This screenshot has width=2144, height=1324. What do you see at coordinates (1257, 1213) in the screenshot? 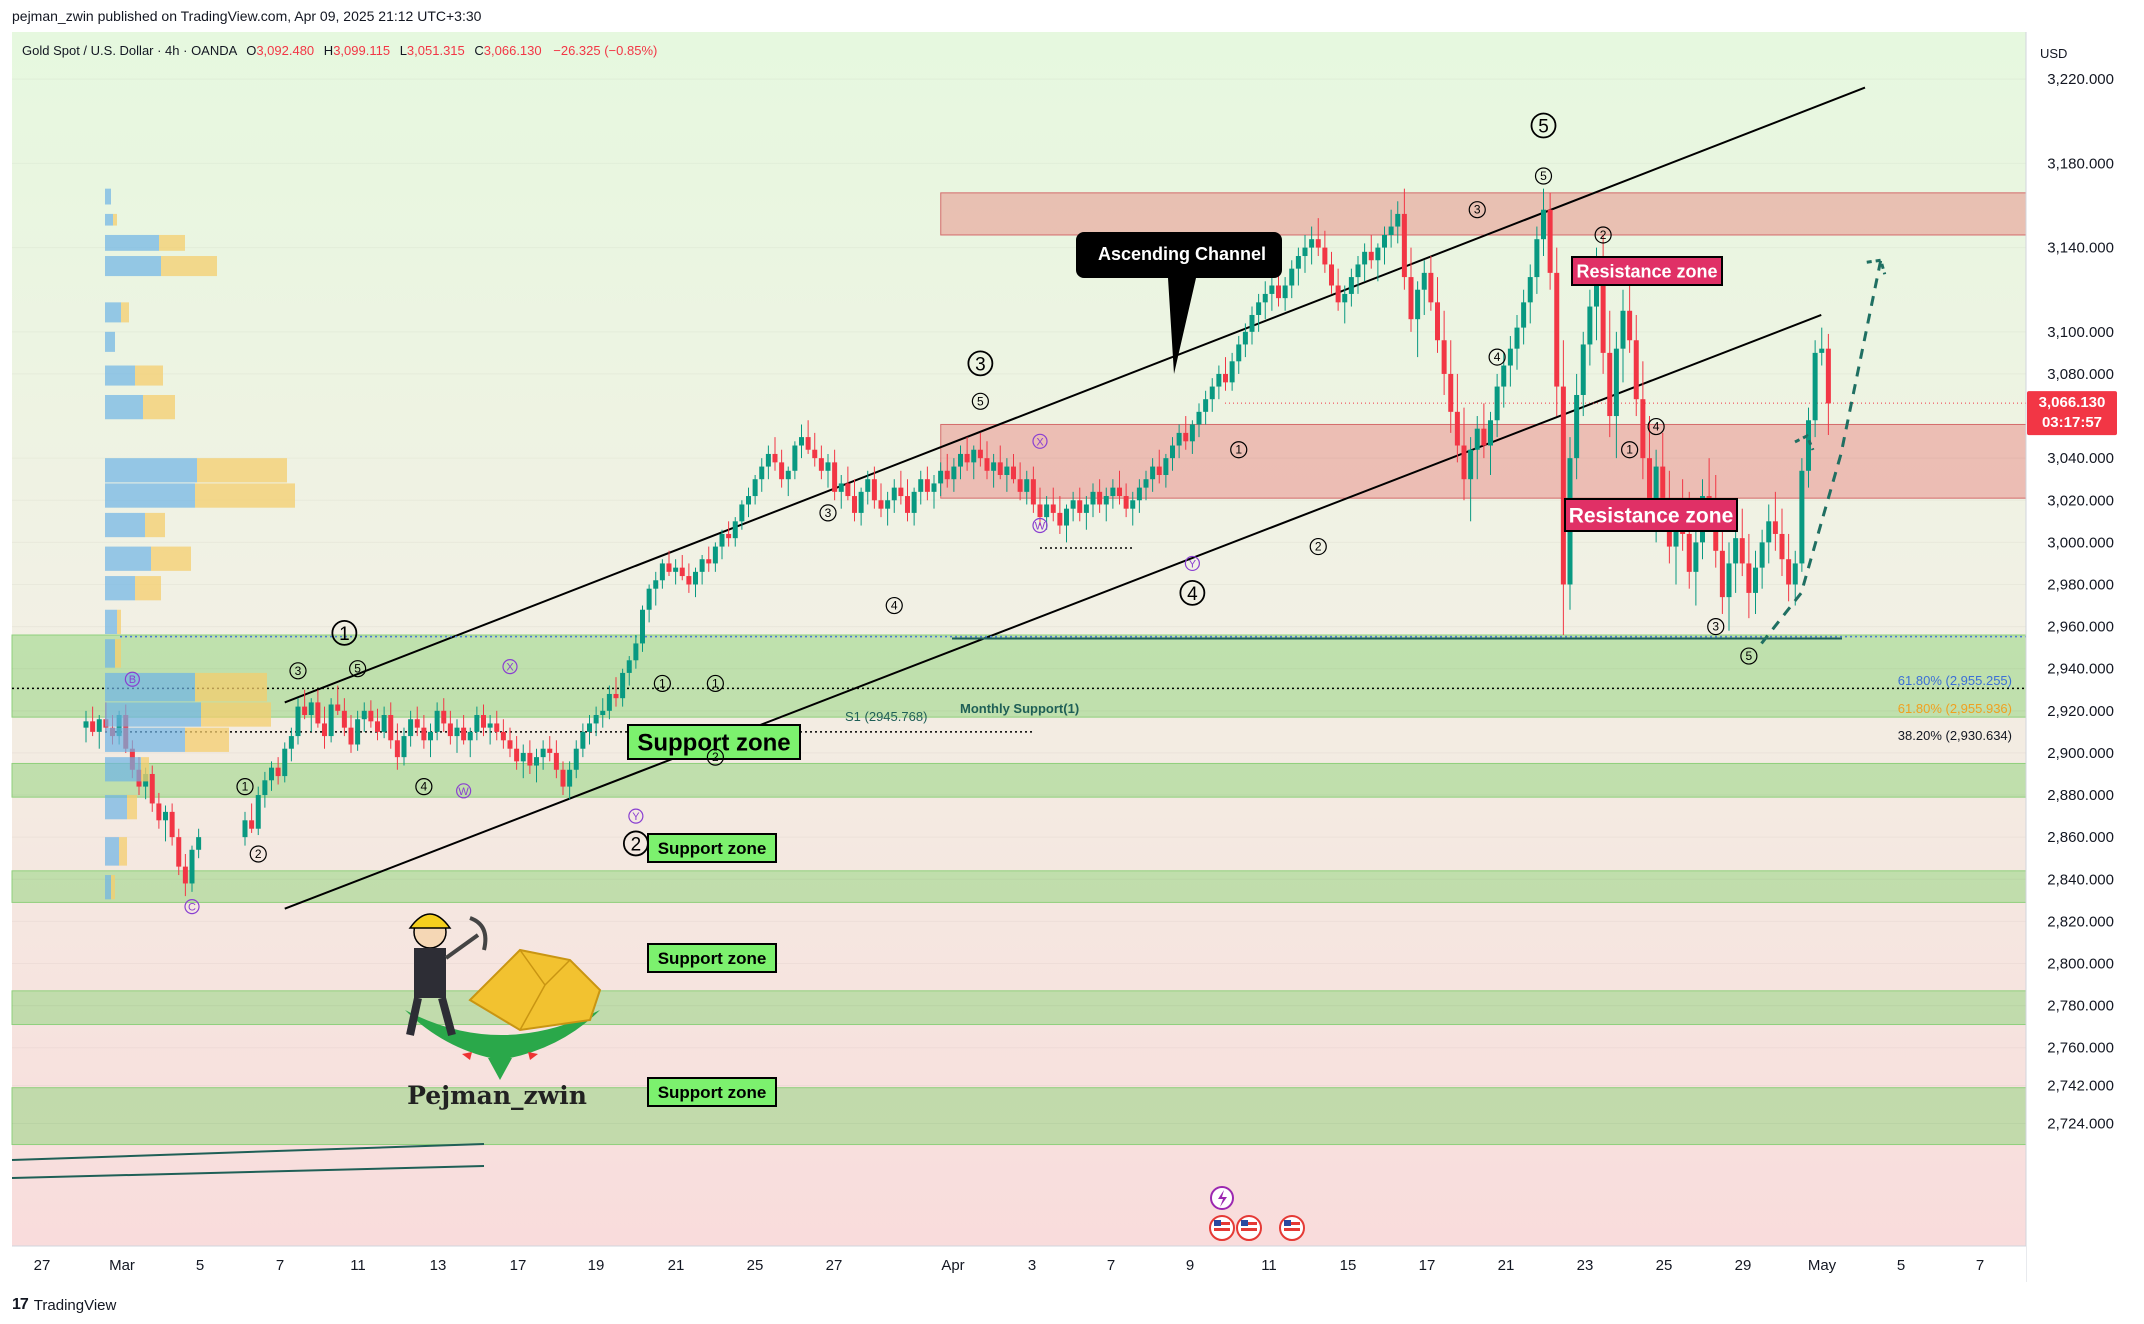
I see `economic-events` at bounding box center [1257, 1213].